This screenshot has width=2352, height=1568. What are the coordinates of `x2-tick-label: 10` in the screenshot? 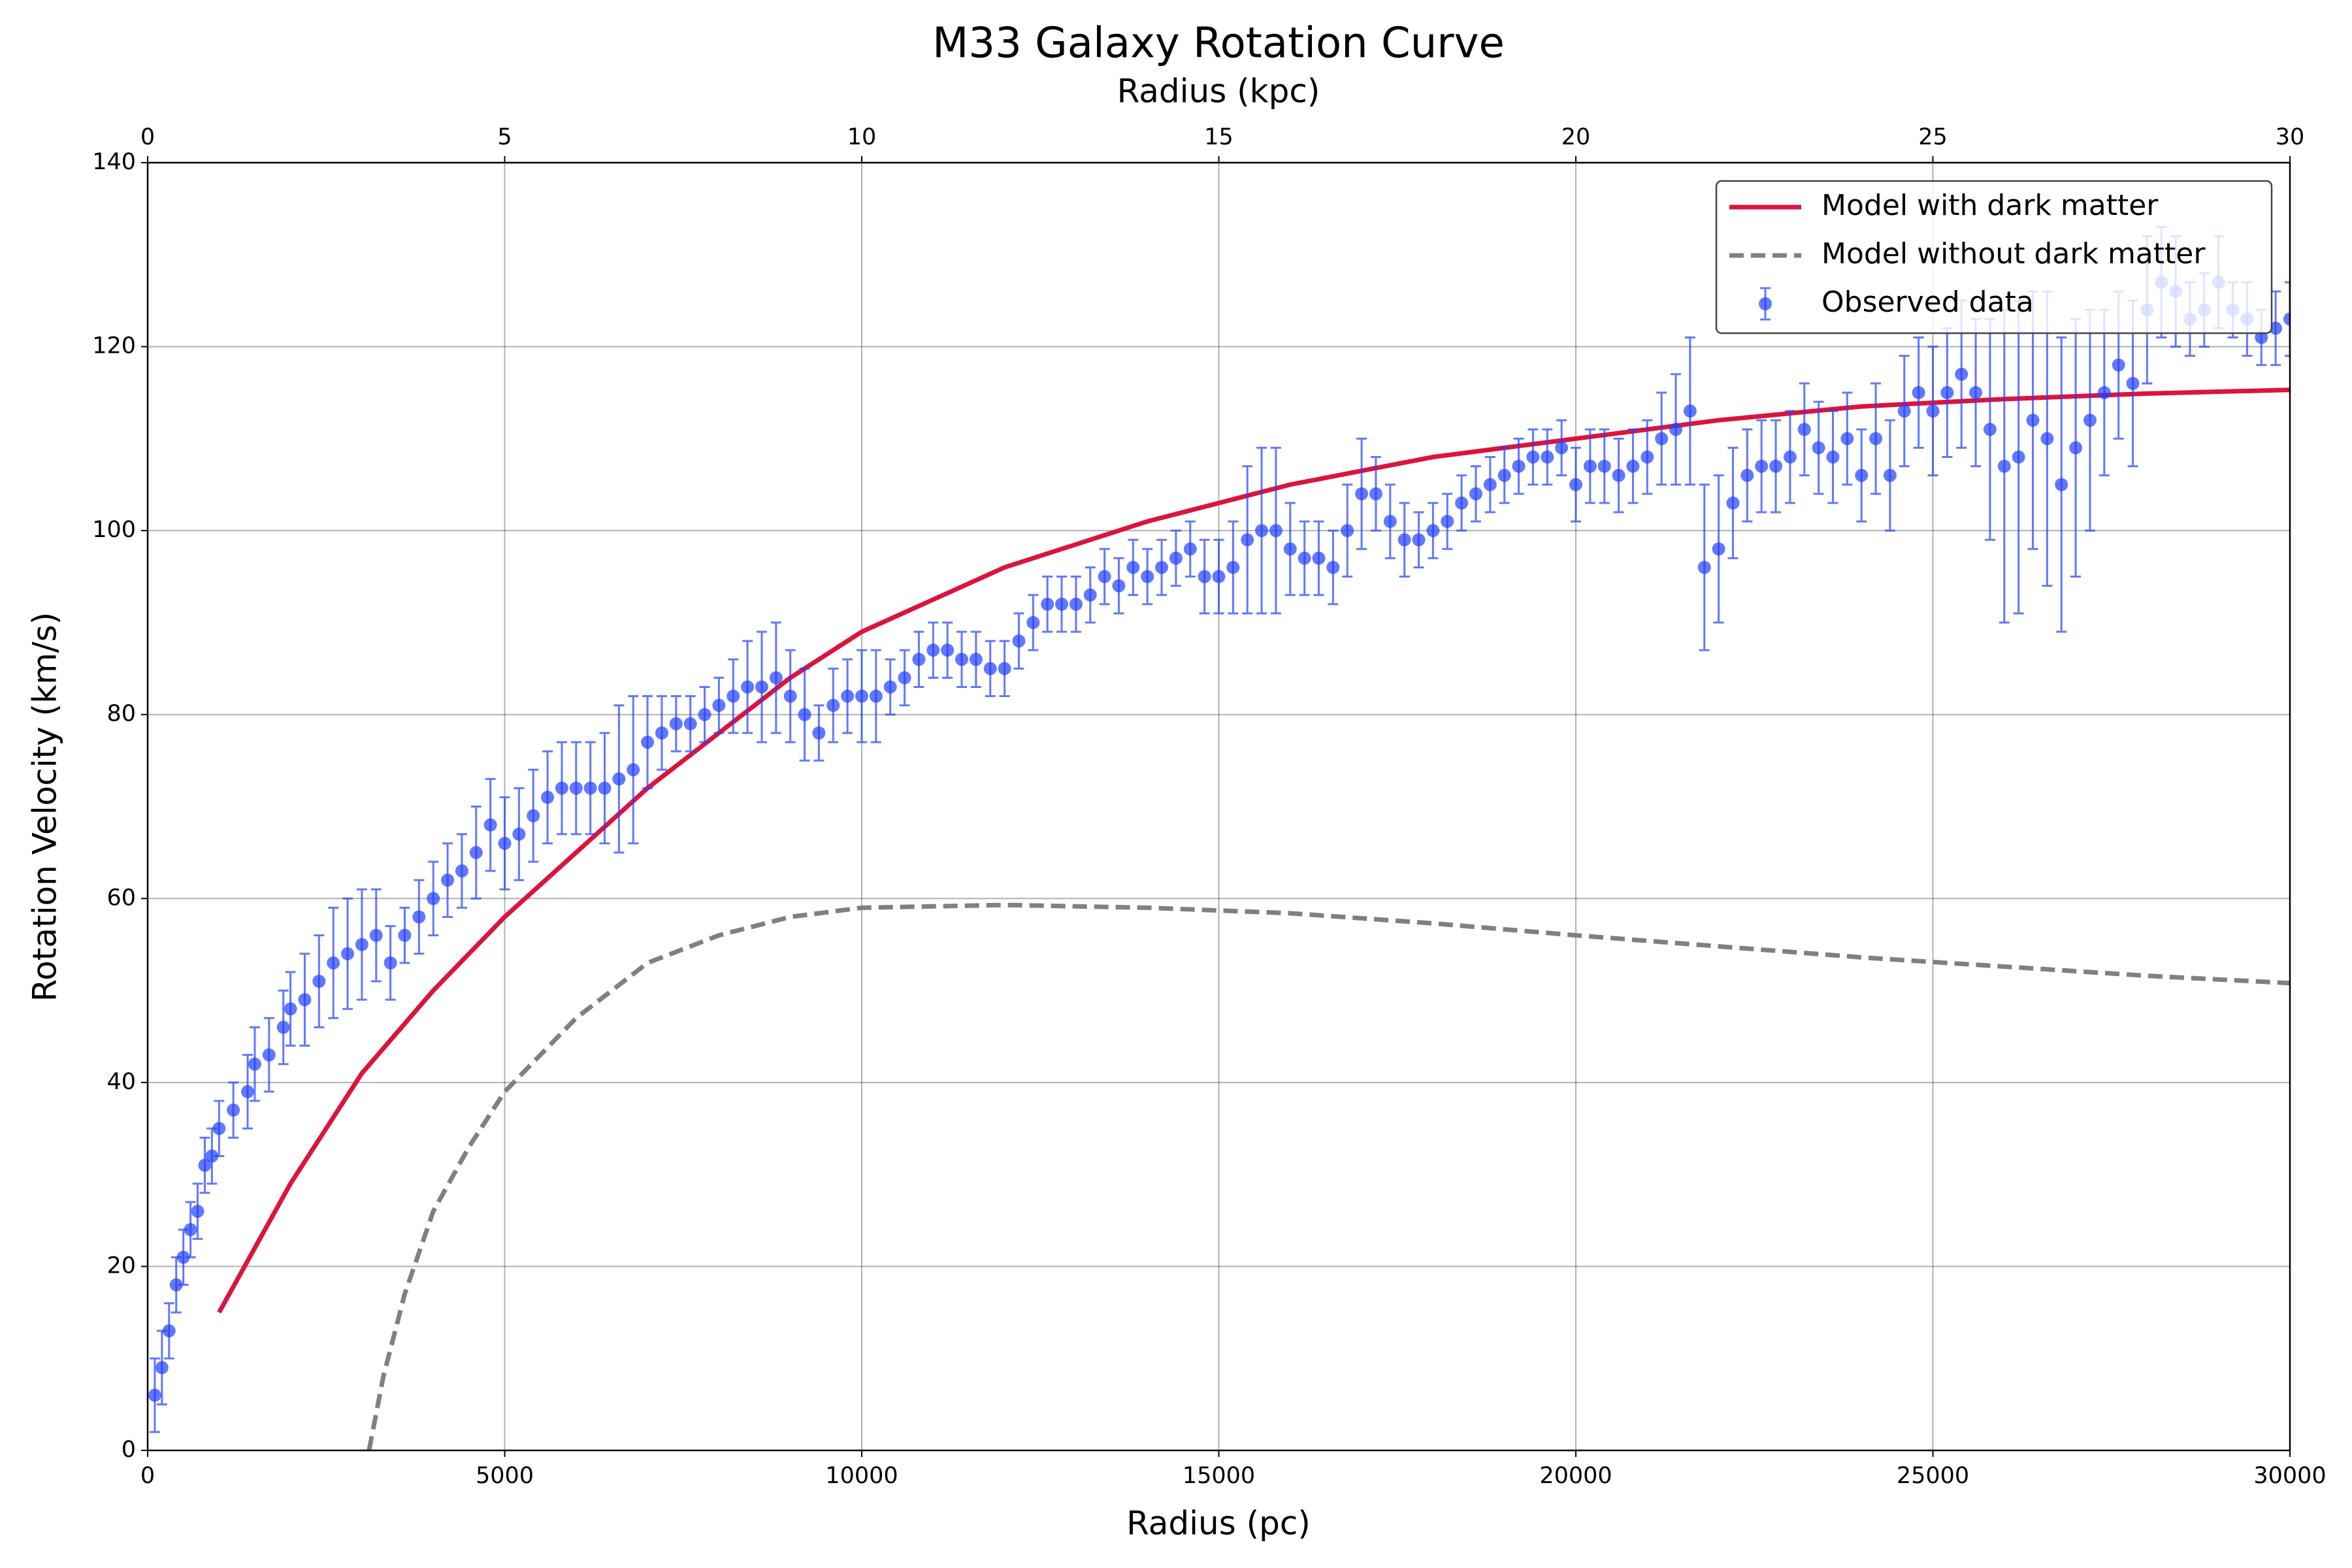 It's located at (862, 137).